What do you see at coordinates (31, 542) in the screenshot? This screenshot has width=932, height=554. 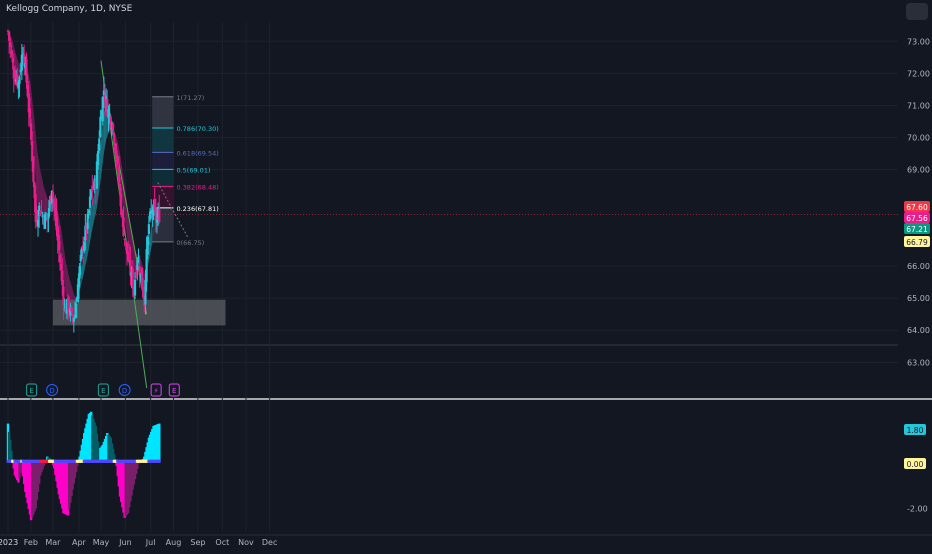 I see `time-axis-tick: Feb` at bounding box center [31, 542].